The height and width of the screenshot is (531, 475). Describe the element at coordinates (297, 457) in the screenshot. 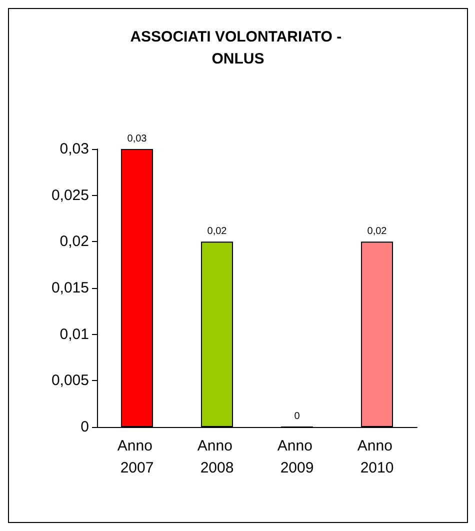

I see `x-tick-label: Anno 2009` at that location.